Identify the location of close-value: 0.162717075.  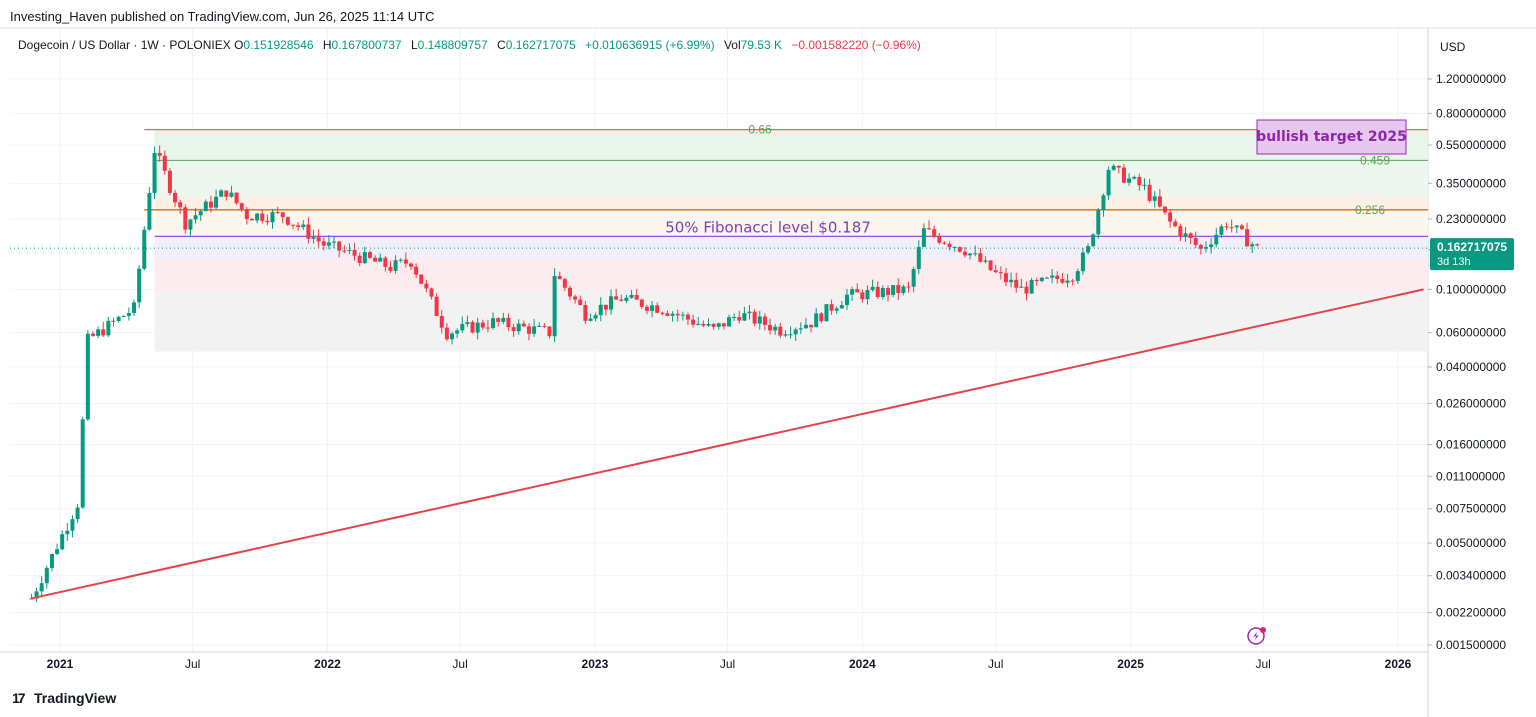
(540, 45).